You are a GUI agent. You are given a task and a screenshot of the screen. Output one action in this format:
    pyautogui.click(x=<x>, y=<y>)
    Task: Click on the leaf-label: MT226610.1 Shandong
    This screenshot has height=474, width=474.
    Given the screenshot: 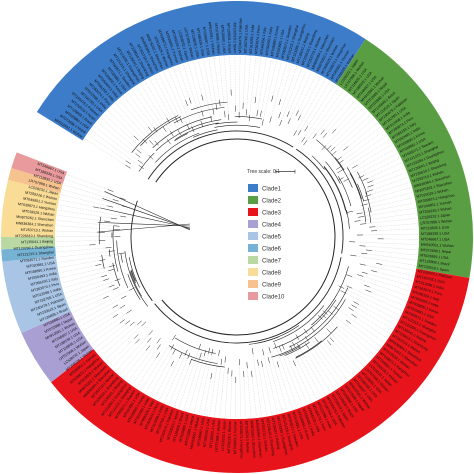 What is the action you would take?
    pyautogui.click(x=270, y=437)
    